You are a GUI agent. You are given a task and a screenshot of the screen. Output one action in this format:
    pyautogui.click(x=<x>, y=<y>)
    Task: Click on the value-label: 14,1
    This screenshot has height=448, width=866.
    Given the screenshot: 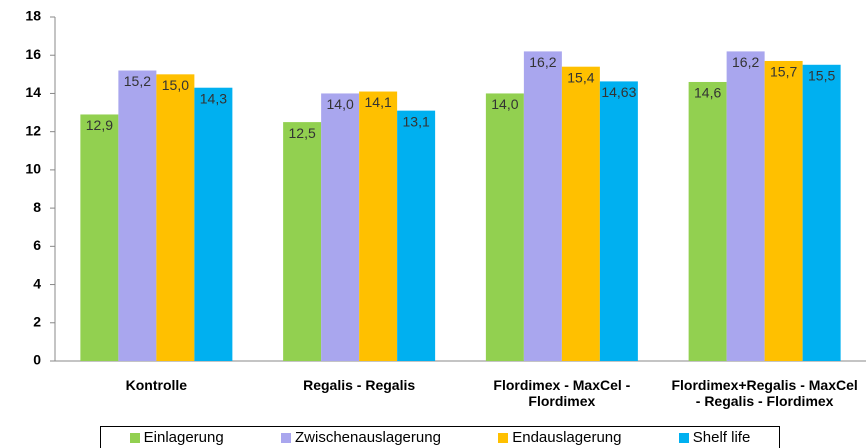 What is the action you would take?
    pyautogui.click(x=378, y=102)
    